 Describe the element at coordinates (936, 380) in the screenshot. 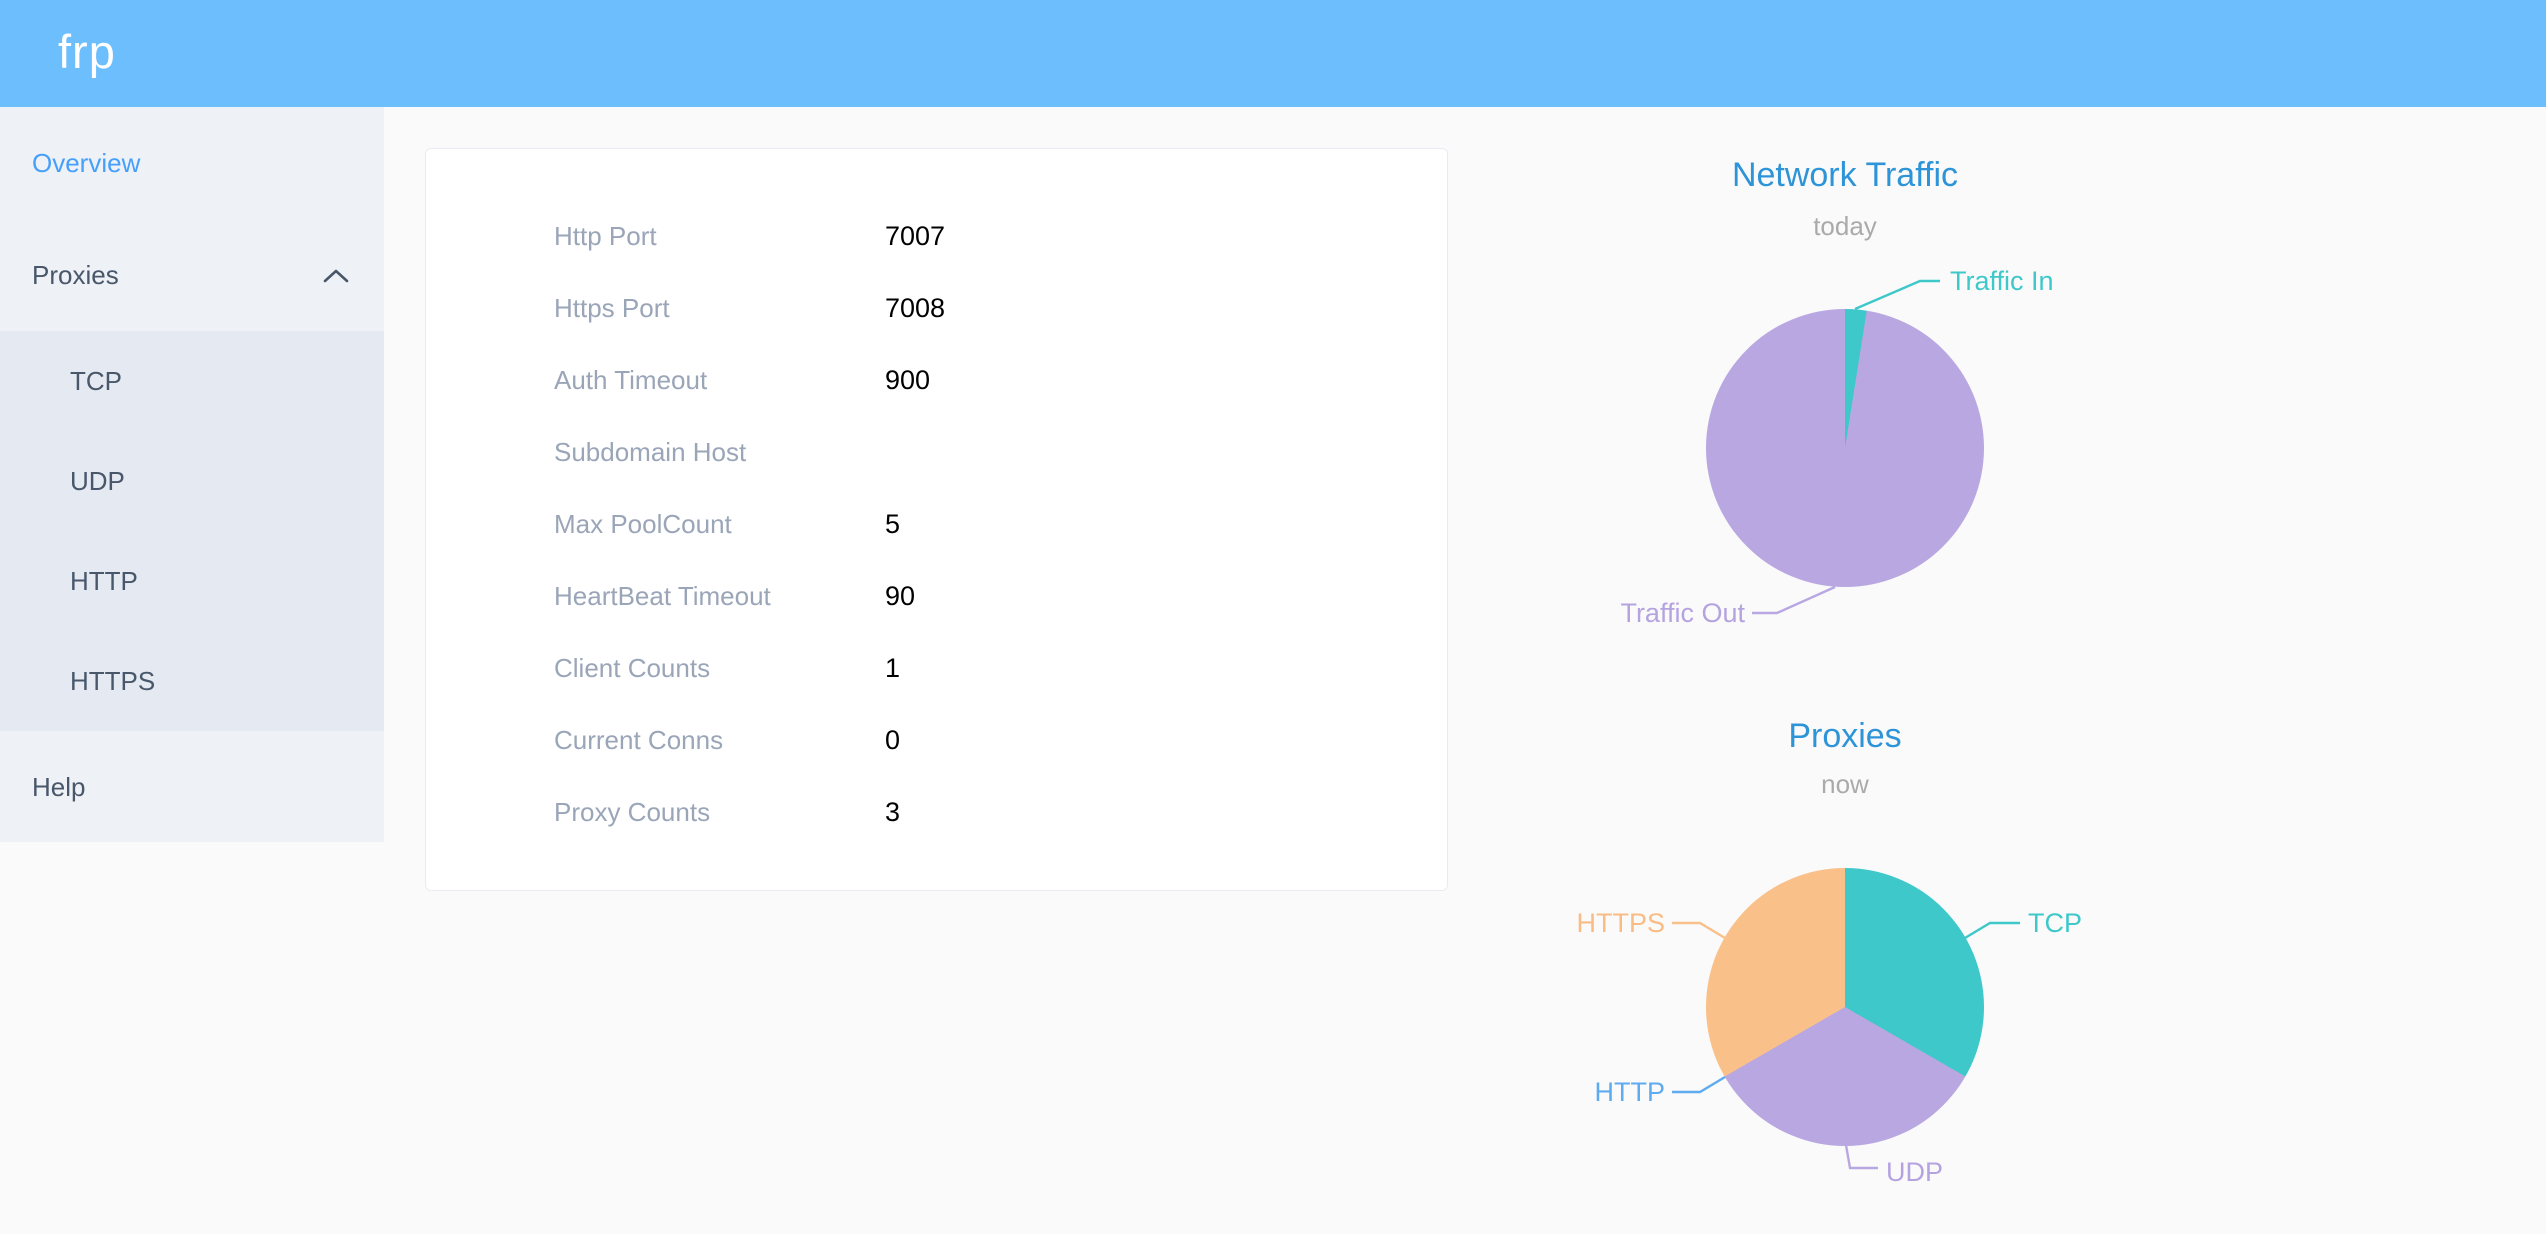

I see `config-row: Auth Timeout 900` at that location.